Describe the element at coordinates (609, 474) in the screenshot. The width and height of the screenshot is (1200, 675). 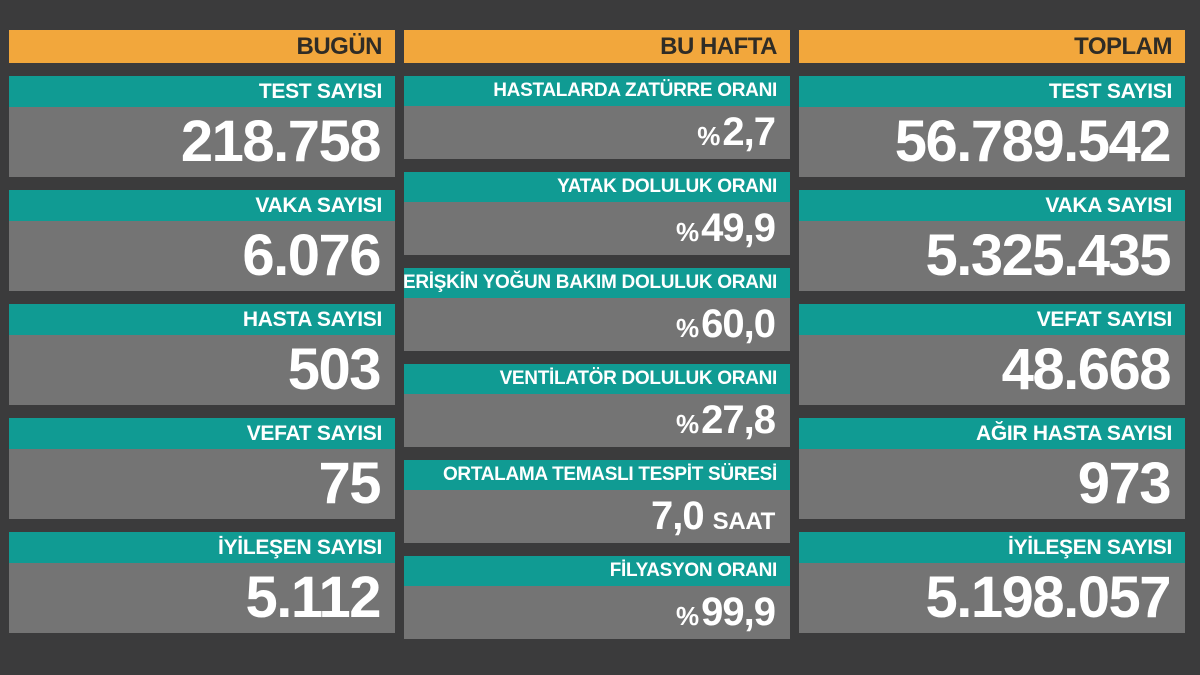
I see `stat-label: ORTALAMA TEMASLI TESPİT SÜRESİ` at that location.